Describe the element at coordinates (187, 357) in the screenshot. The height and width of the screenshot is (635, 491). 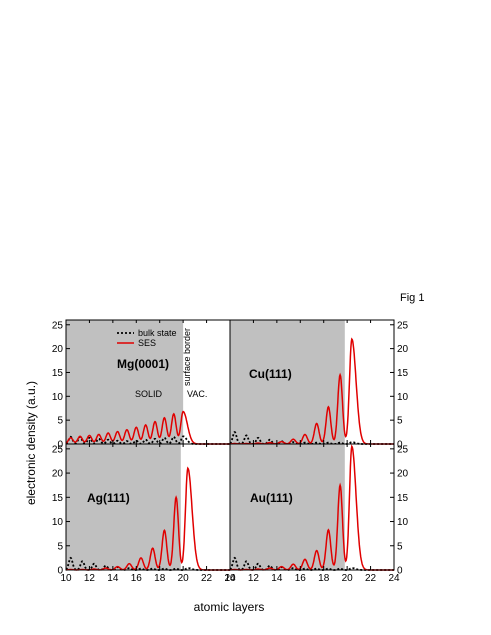
I see `surface-border-label: surface border` at that location.